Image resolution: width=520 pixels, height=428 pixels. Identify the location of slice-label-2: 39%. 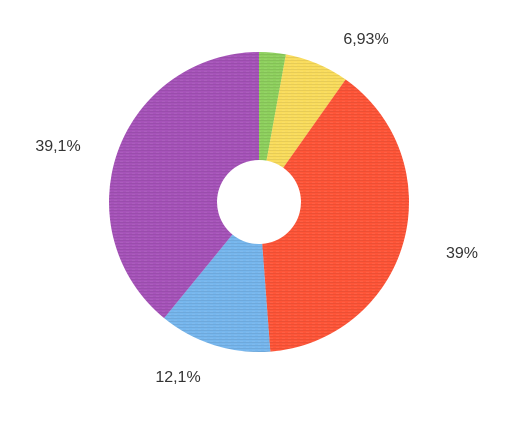
(462, 253).